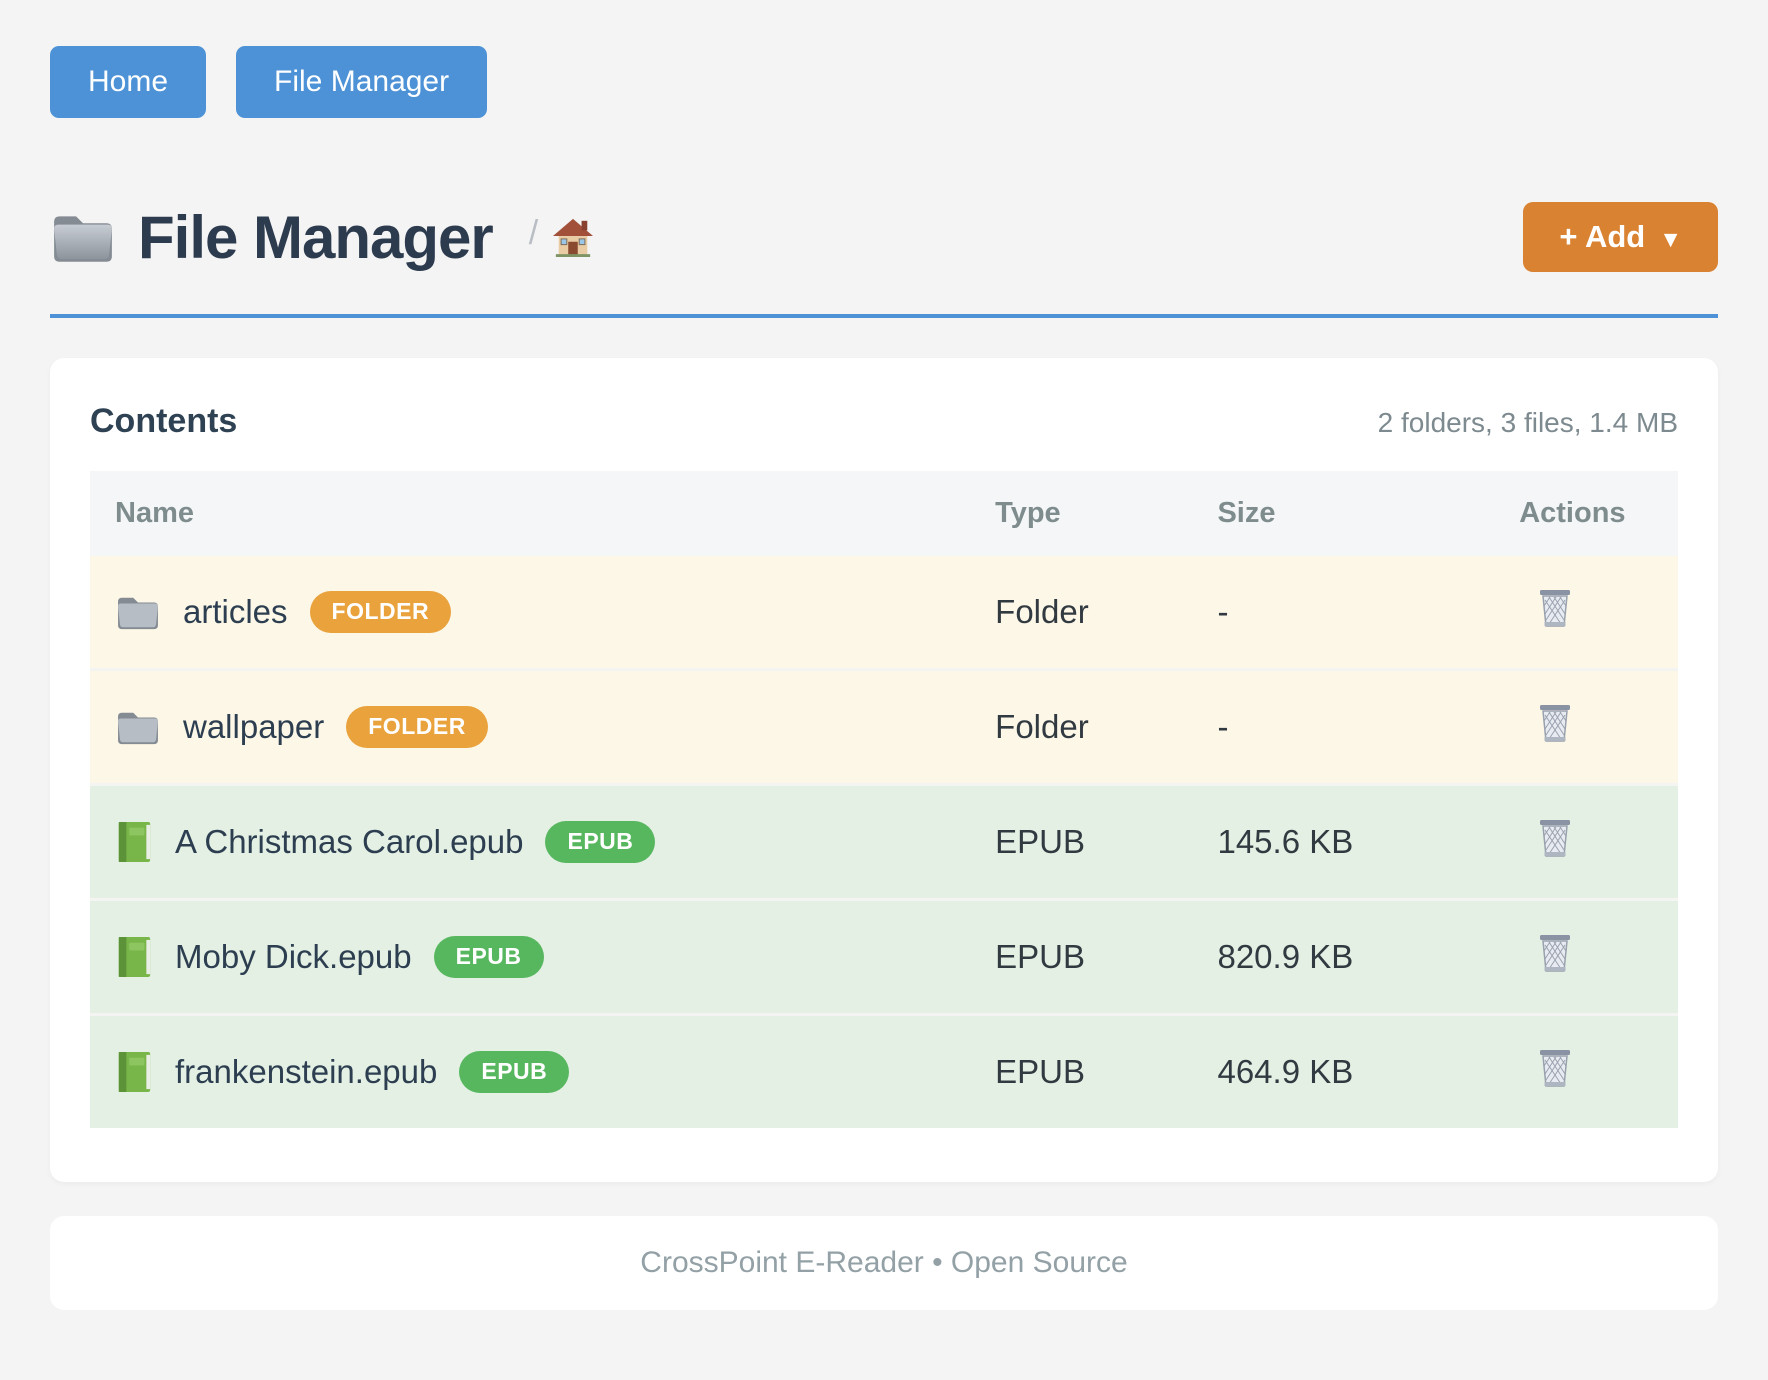  I want to click on footer: CrossPoint E-Reader • Open Source, so click(884, 1263).